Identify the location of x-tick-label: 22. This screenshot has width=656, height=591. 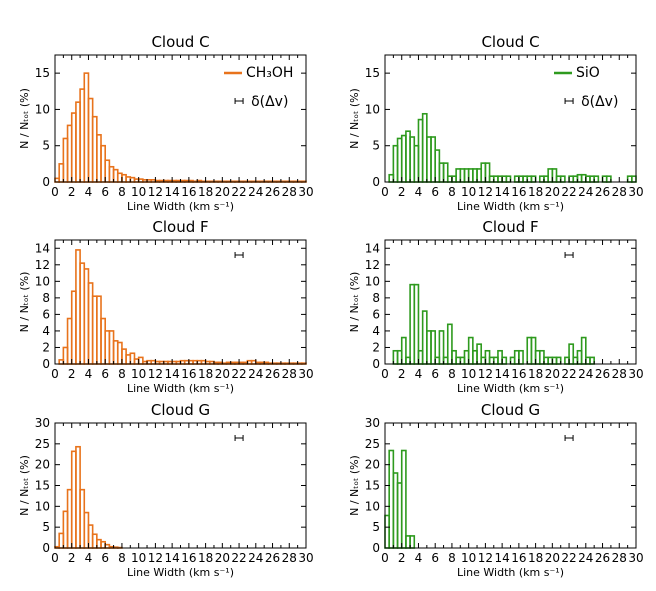
(238, 558).